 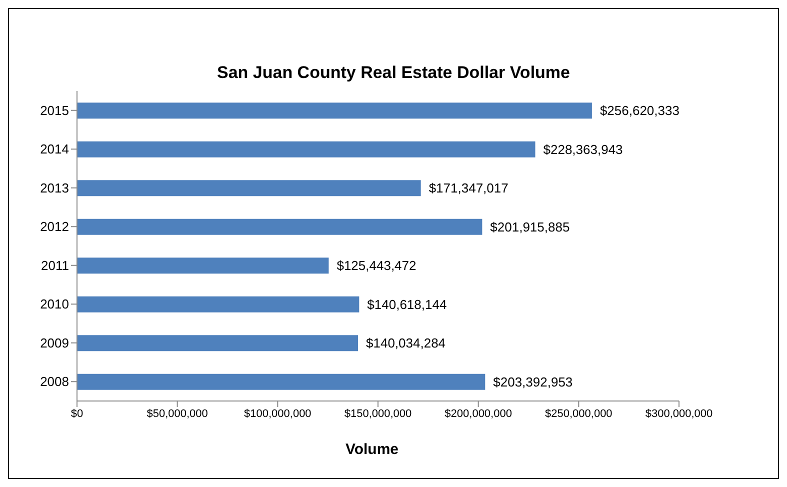 I want to click on chart-title: San Juan County Real Estate Dollar Volume, so click(x=393, y=73).